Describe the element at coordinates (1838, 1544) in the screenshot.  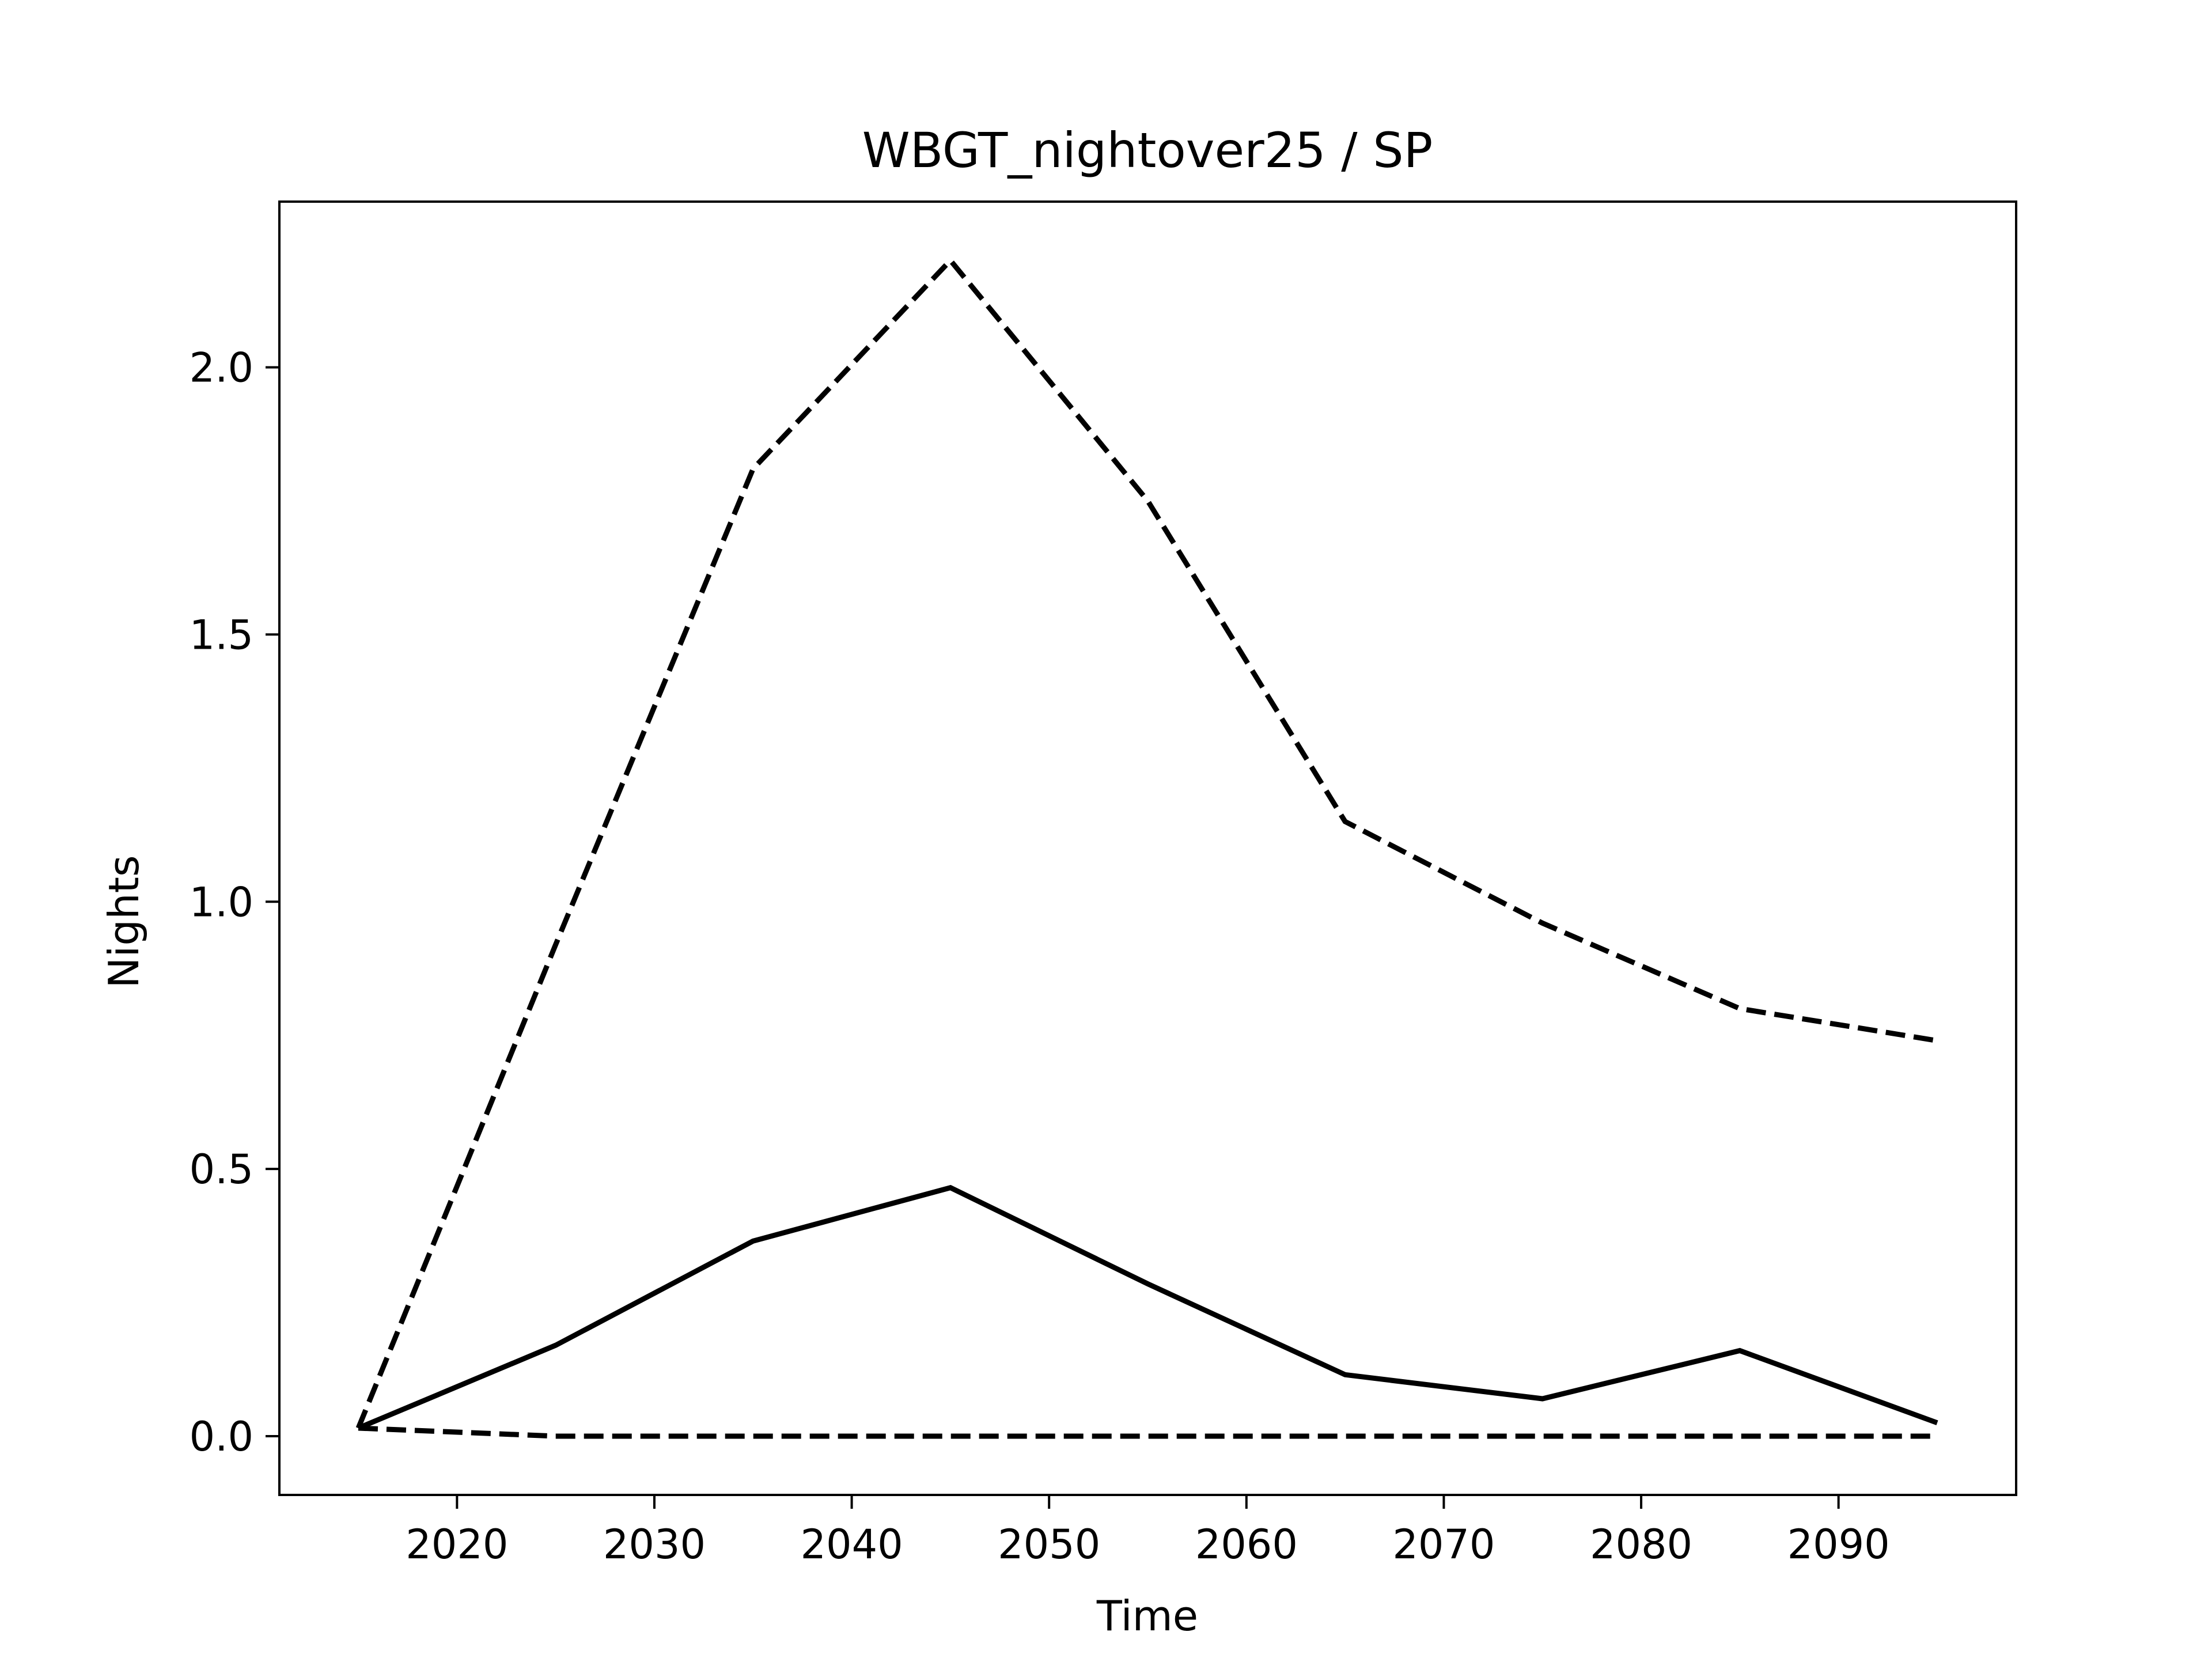
I see `x-tick-label: 2090` at that location.